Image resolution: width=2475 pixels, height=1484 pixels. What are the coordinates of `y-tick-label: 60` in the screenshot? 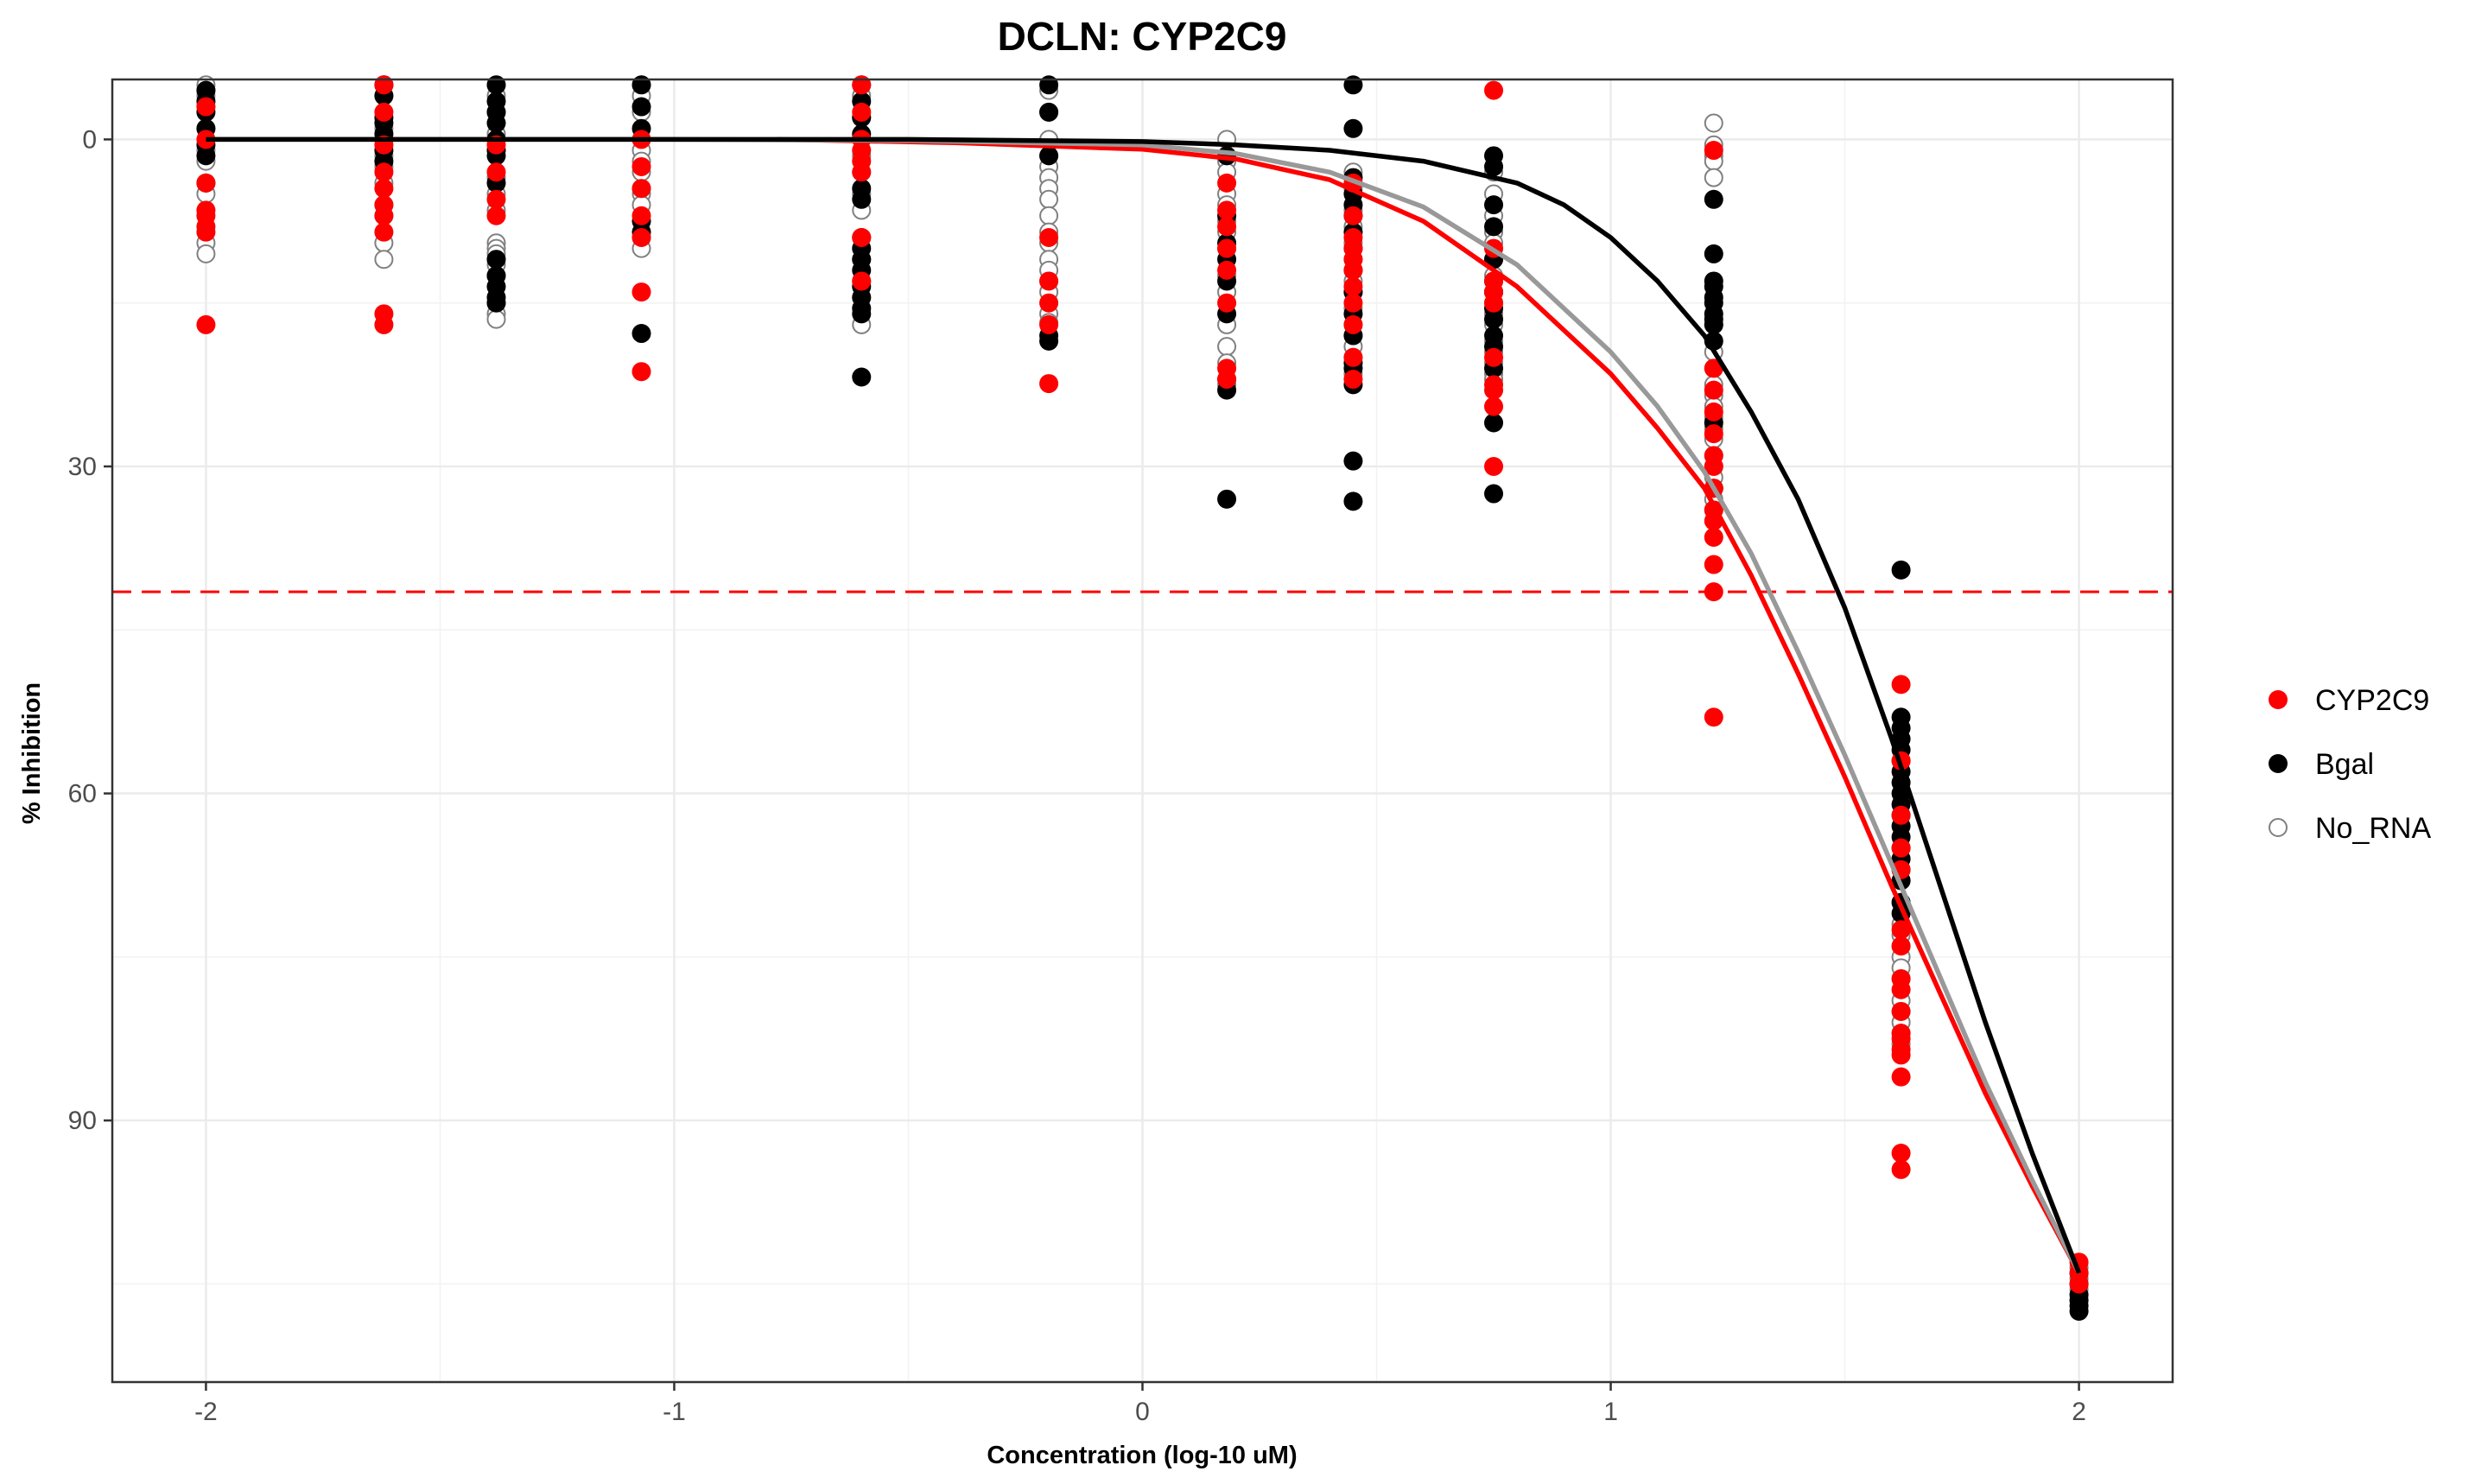 It's located at (82, 794).